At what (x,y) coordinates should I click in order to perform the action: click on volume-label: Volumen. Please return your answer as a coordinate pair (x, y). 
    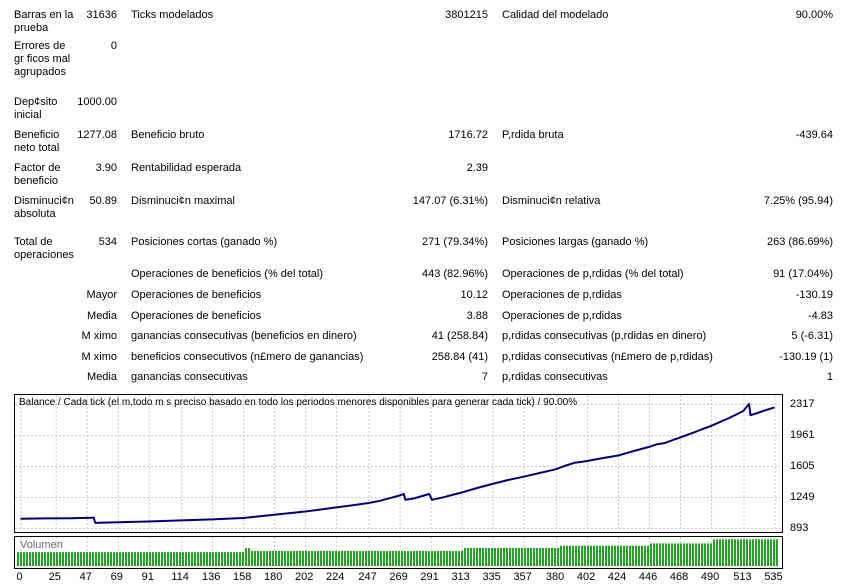
    Looking at the image, I should click on (41, 545).